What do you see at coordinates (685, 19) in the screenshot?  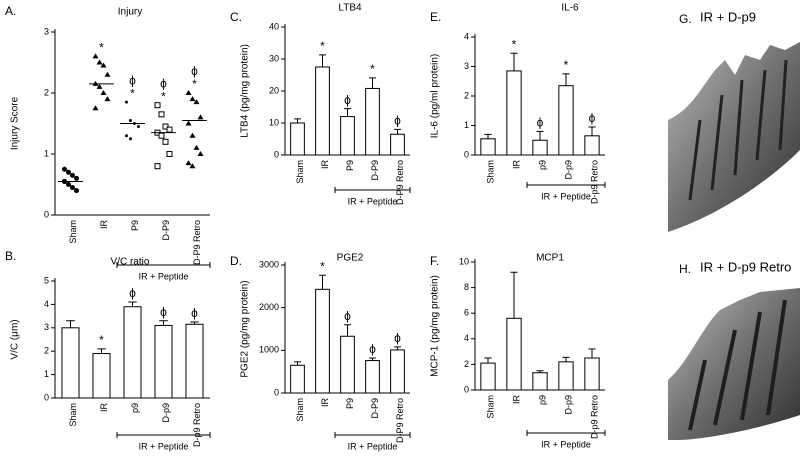 I see `panel-label: G.` at bounding box center [685, 19].